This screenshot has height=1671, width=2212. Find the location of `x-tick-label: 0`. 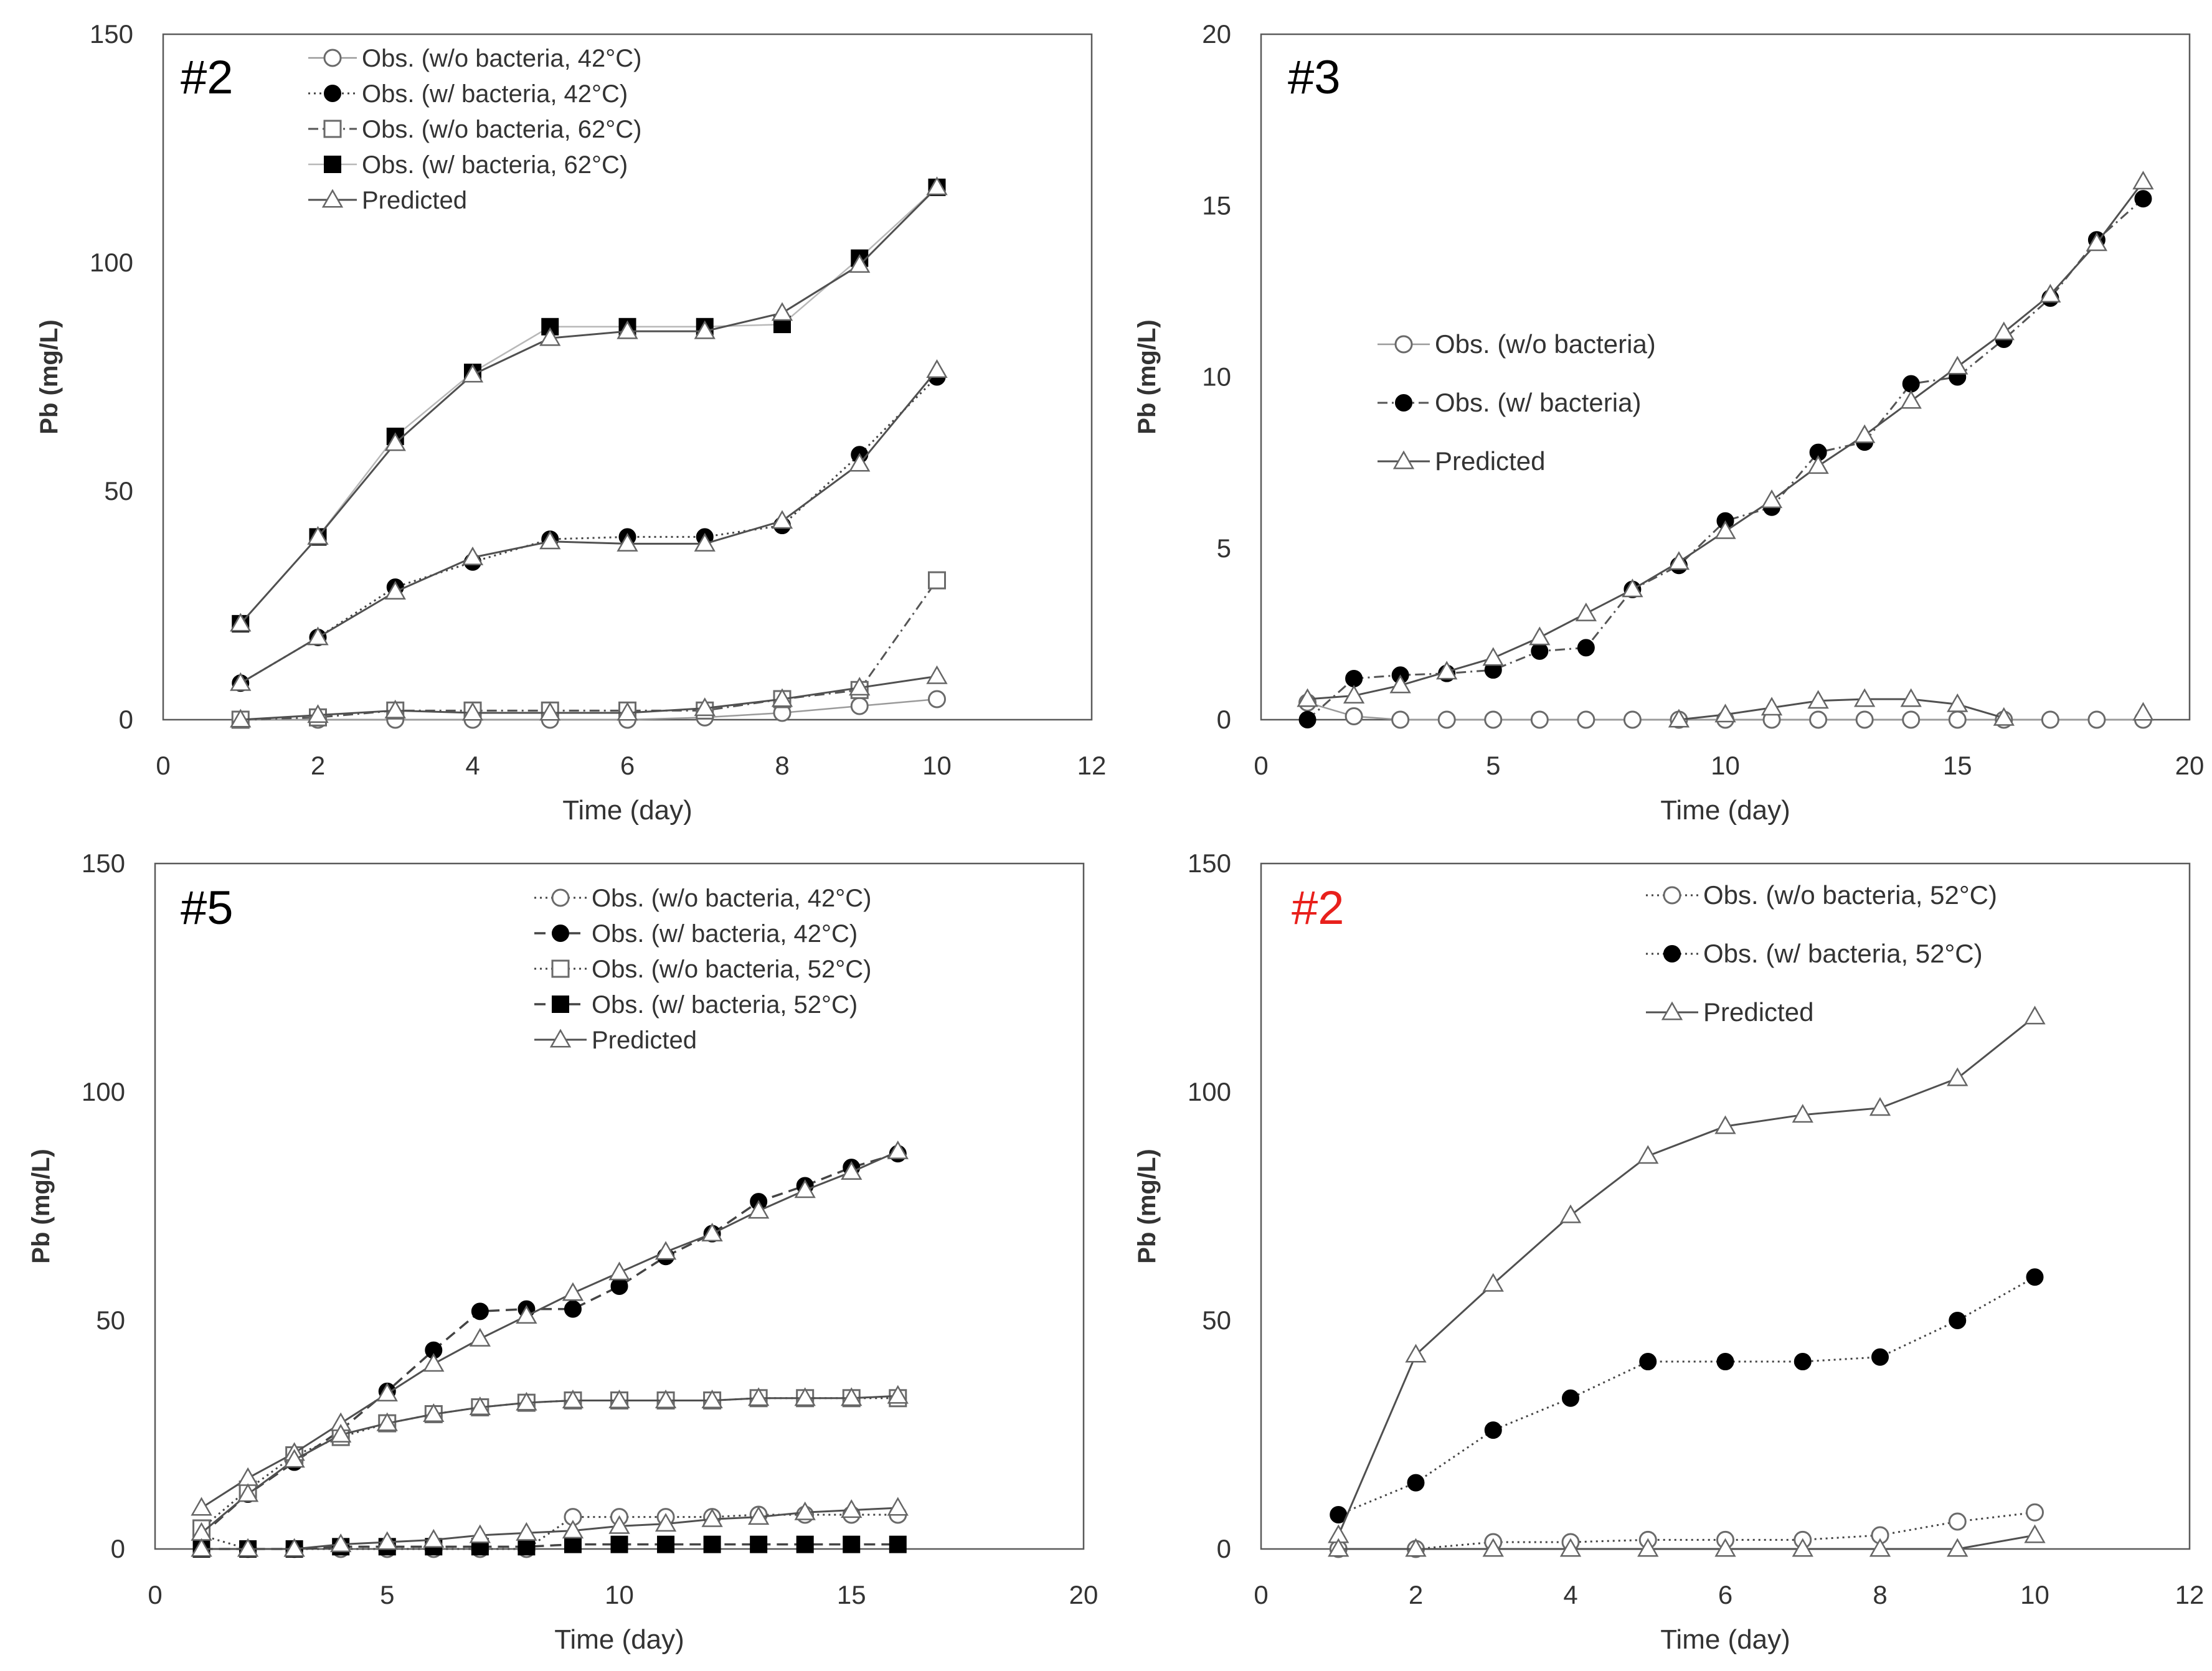

x-tick-label: 0 is located at coordinates (1261, 765).